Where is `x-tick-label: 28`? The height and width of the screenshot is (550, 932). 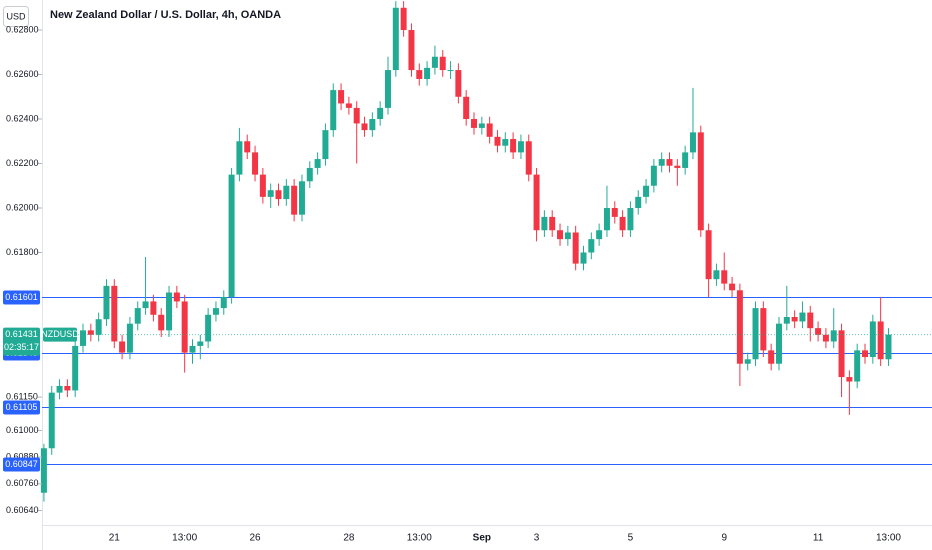 x-tick-label: 28 is located at coordinates (349, 538).